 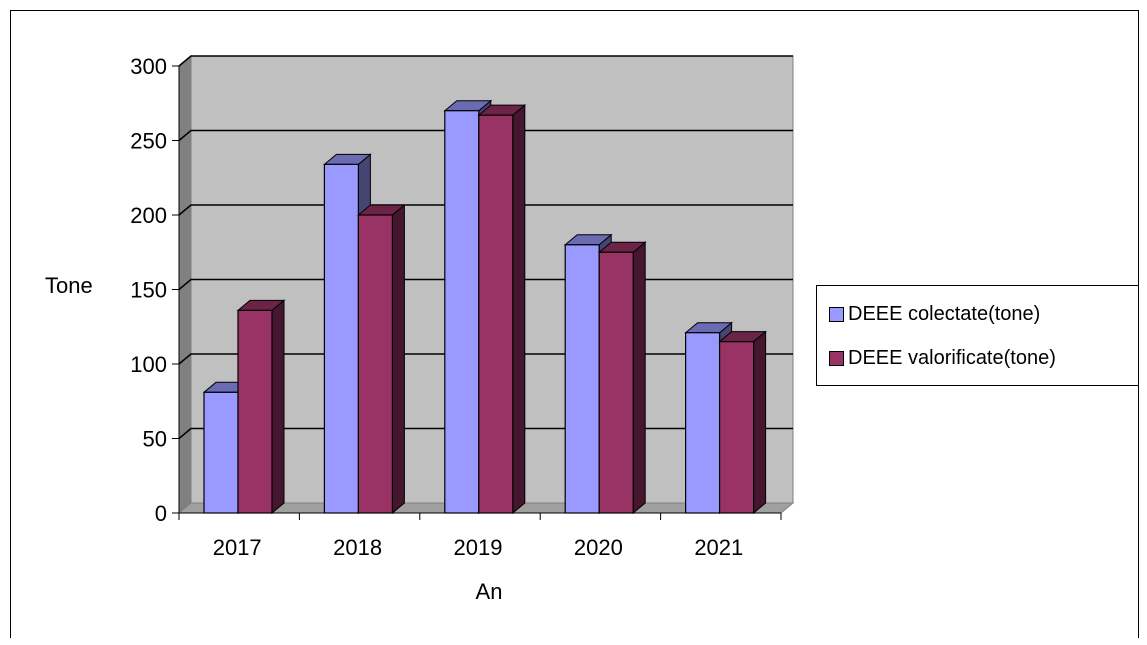 I want to click on y-tick-label: 100, so click(x=148, y=364).